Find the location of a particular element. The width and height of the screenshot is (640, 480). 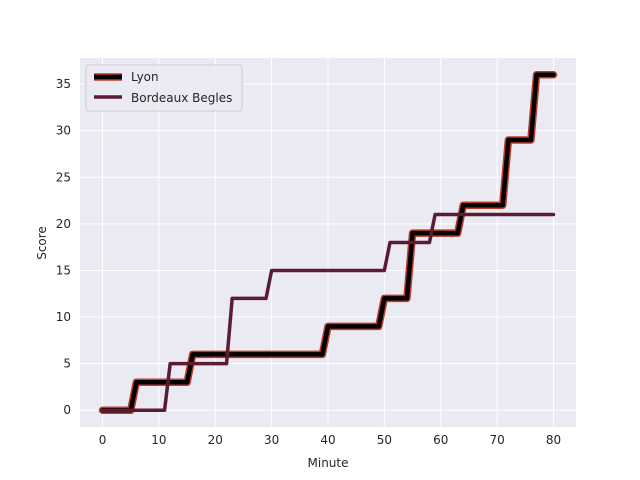

y-tick-label: 25 is located at coordinates (63, 177).